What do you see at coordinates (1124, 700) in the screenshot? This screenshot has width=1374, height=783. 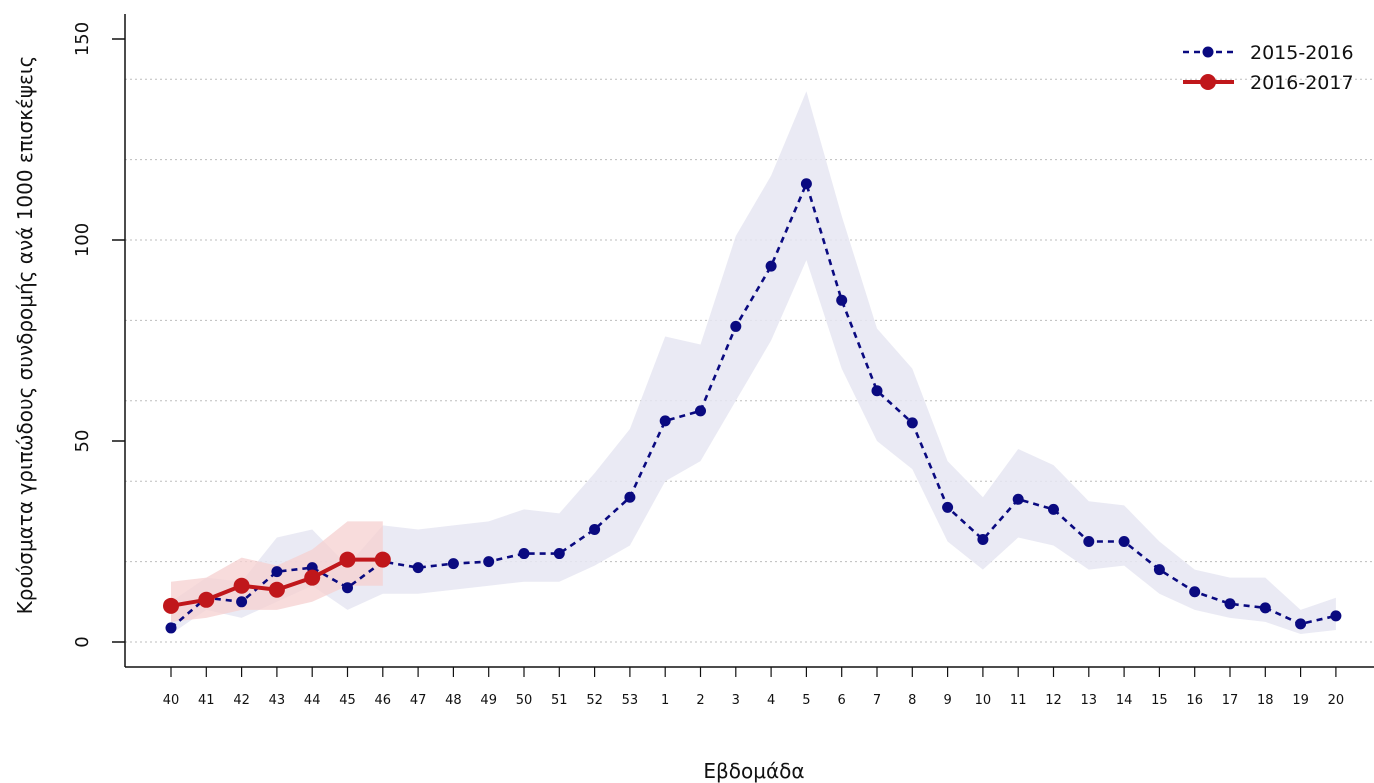 I see `x-tick-label: 14` at bounding box center [1124, 700].